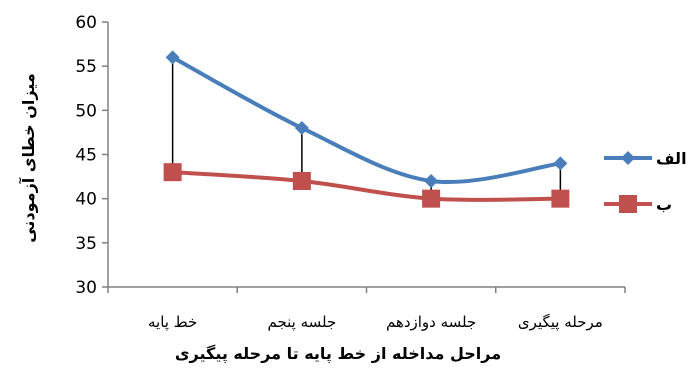  What do you see at coordinates (86, 67) in the screenshot?
I see `y-tick-label: 55` at bounding box center [86, 67].